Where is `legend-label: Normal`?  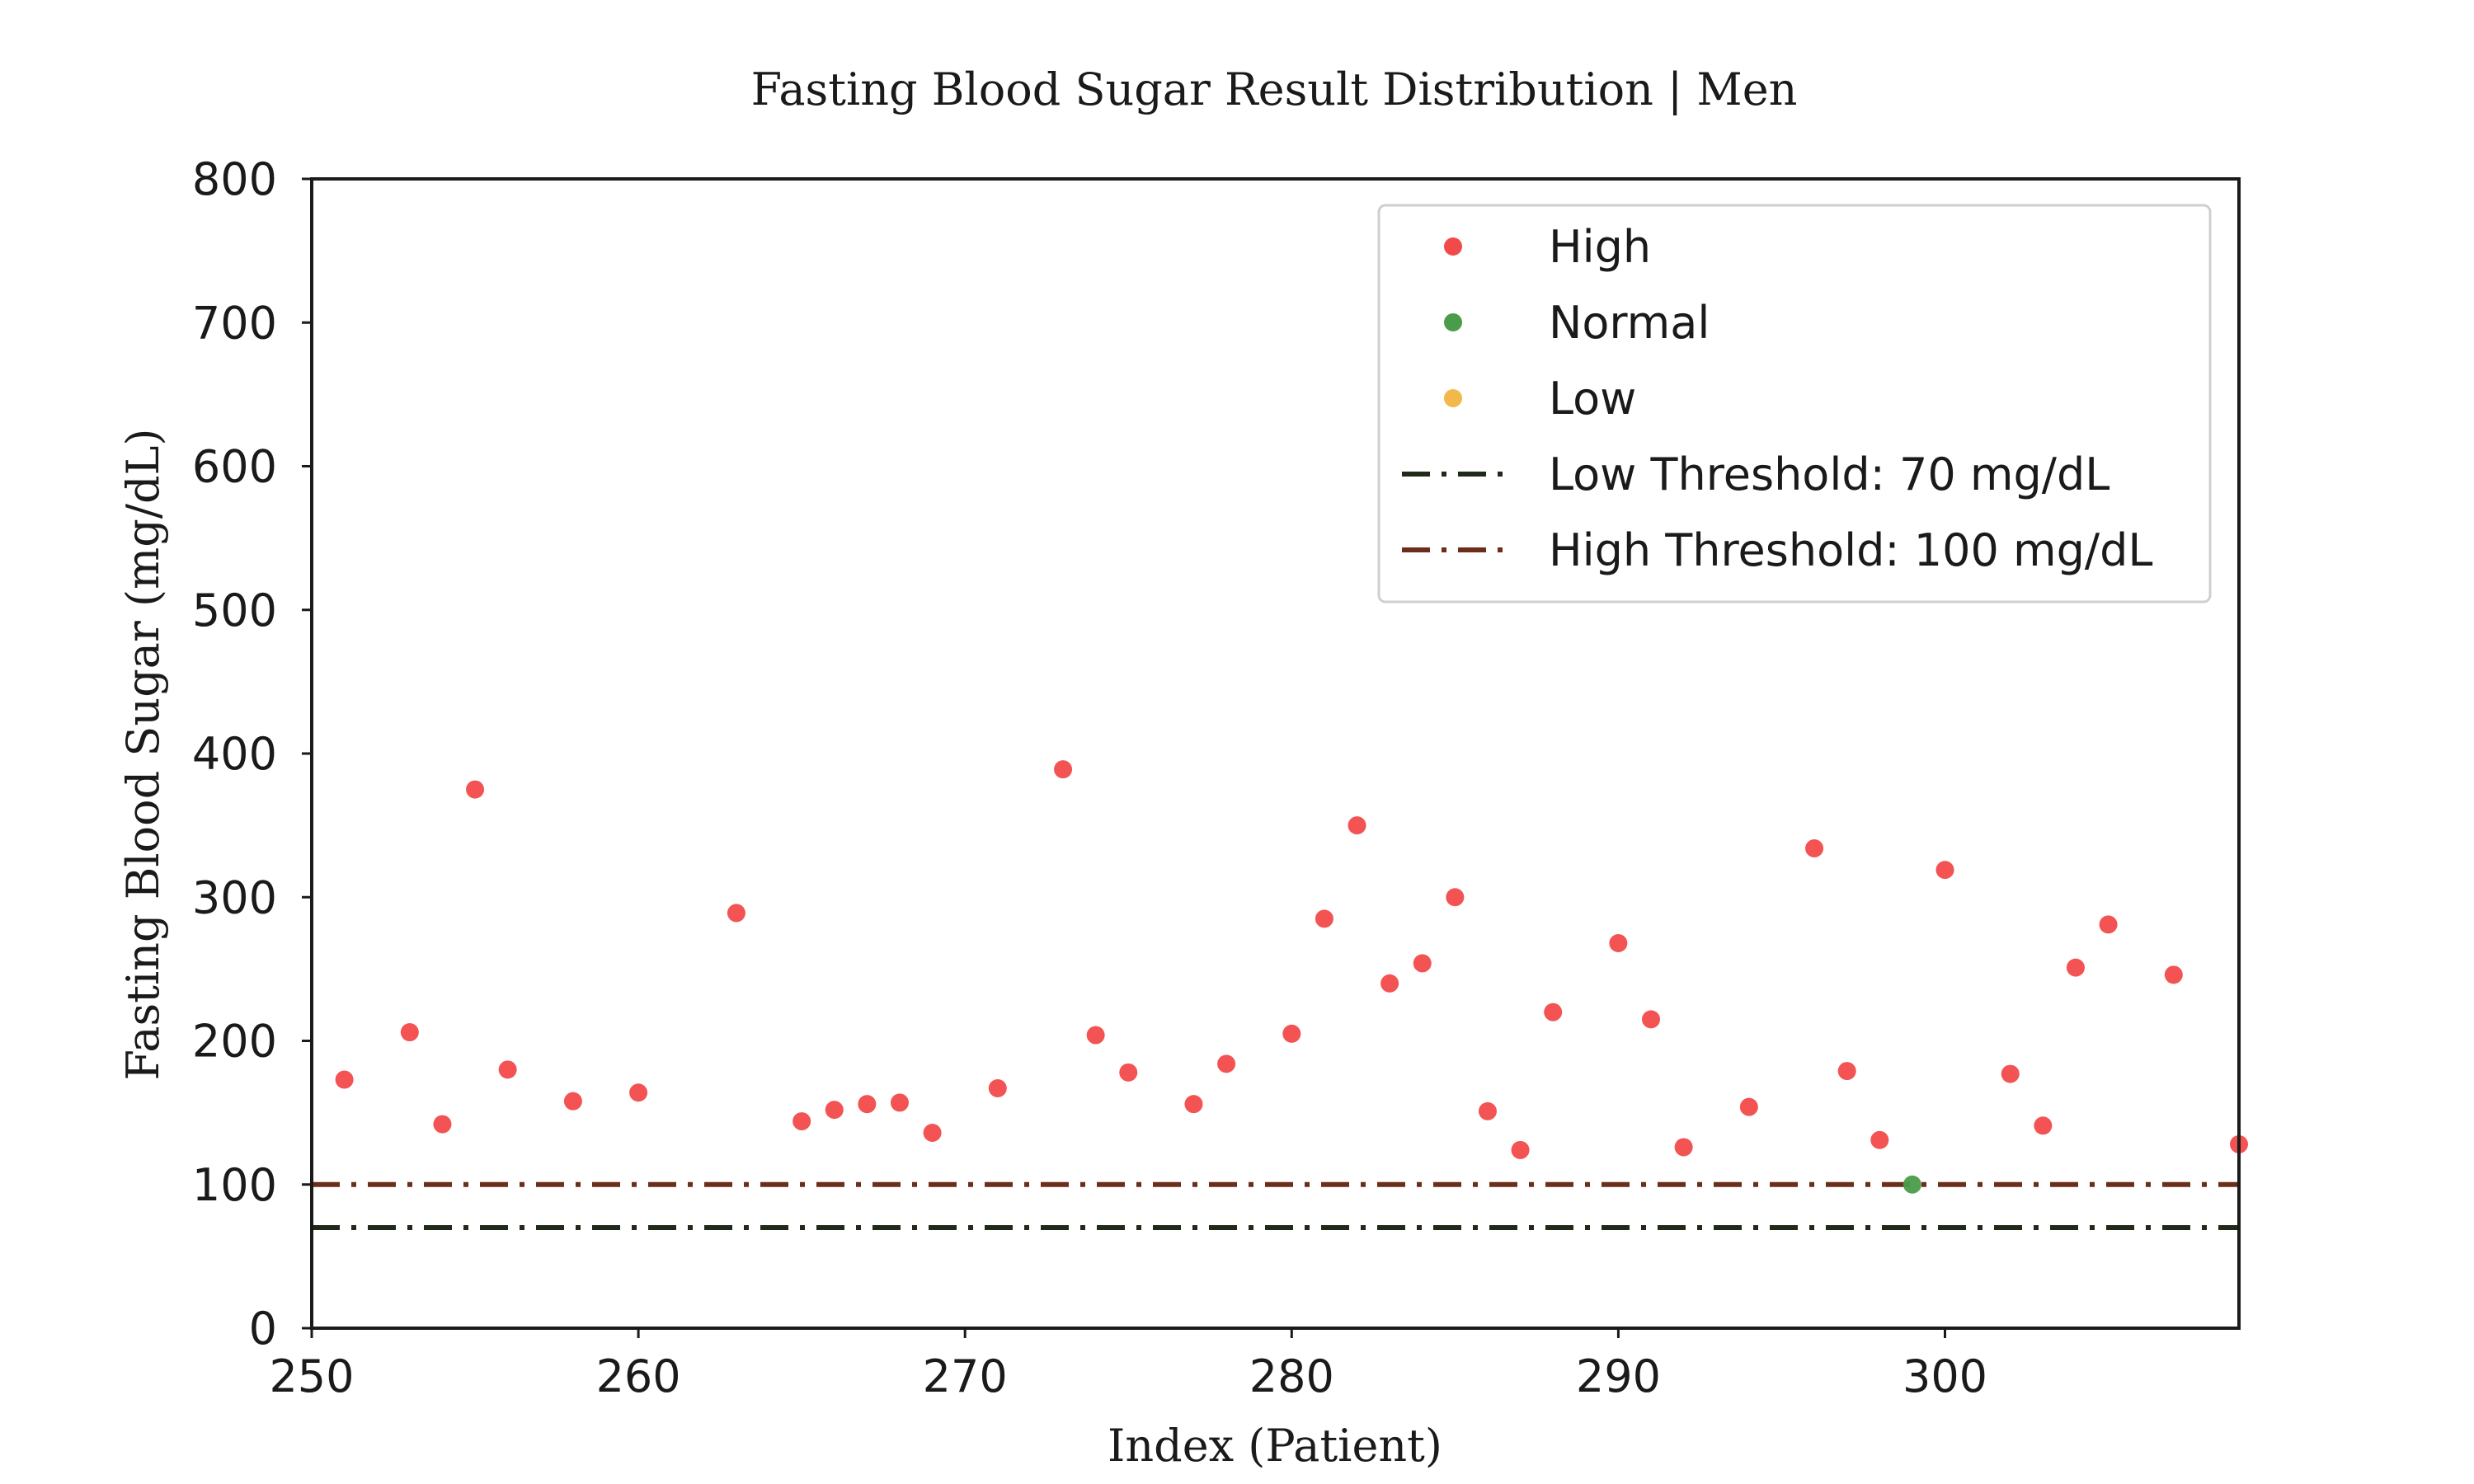 legend-label: Normal is located at coordinates (1629, 323).